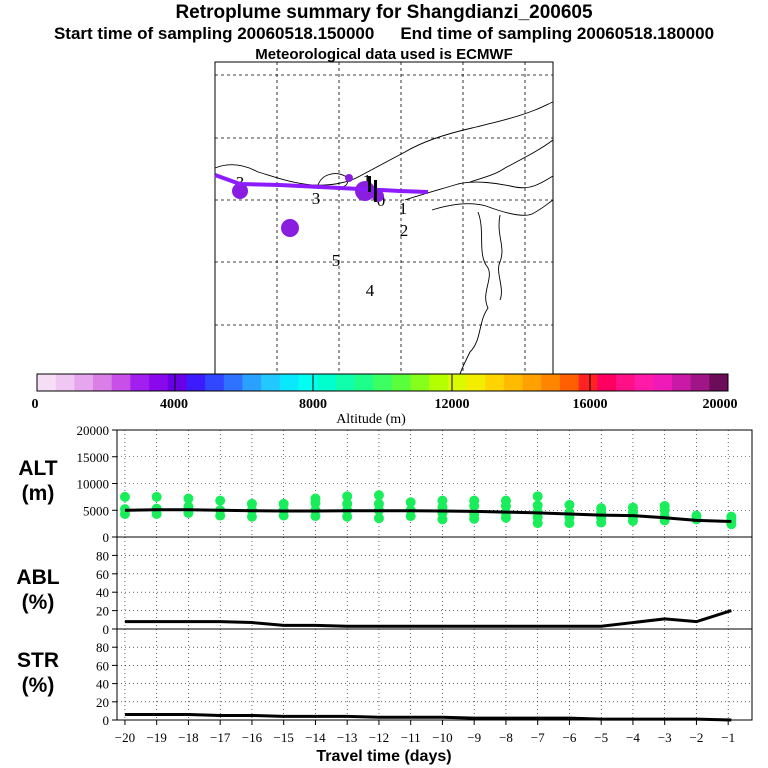 Image resolution: width=768 pixels, height=768 pixels. What do you see at coordinates (403, 208) in the screenshot?
I see `map-label-1: 1` at bounding box center [403, 208].